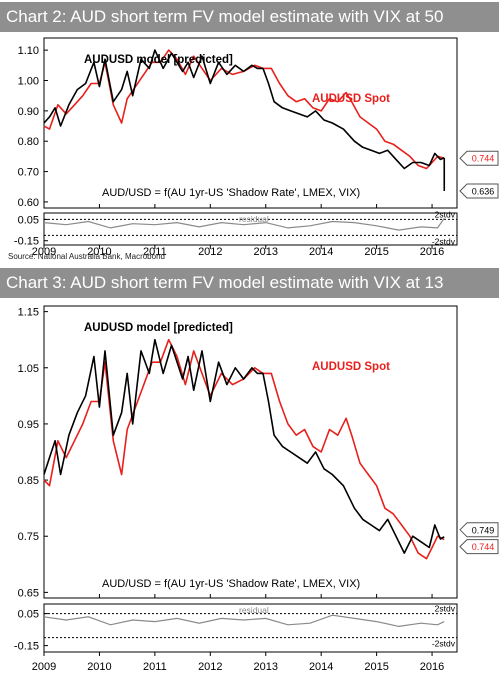 The height and width of the screenshot is (679, 499). What do you see at coordinates (28, 593) in the screenshot?
I see `y-tick-label: 0.65` at bounding box center [28, 593].